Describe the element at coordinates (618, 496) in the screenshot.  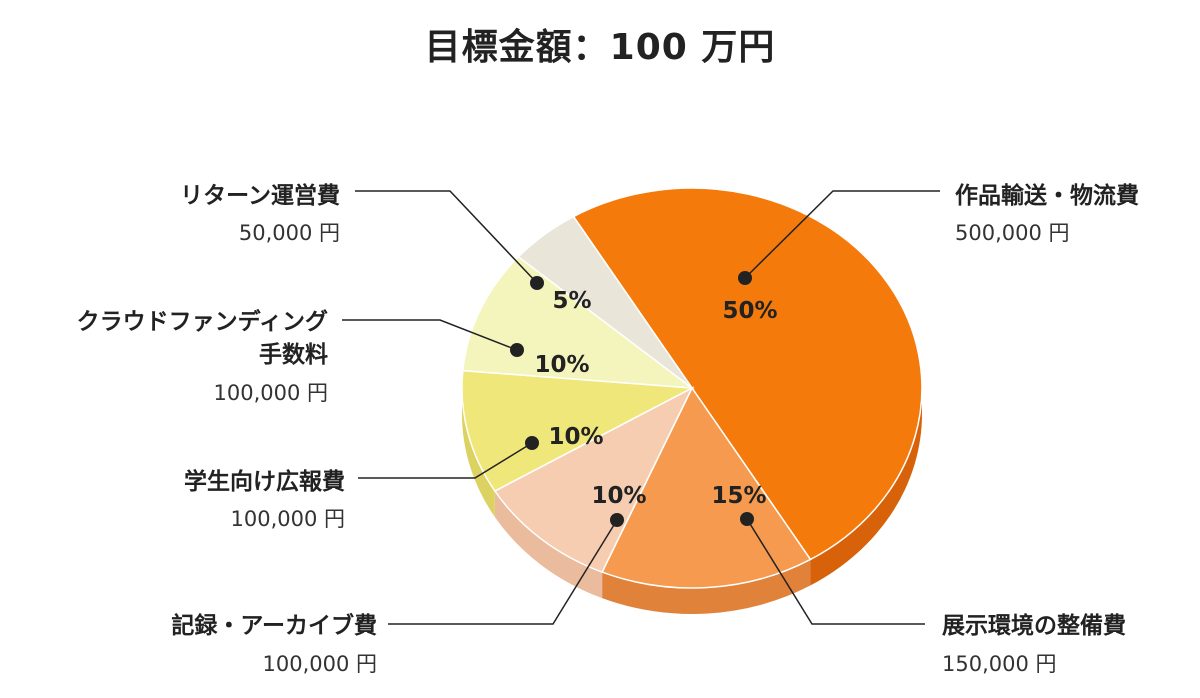
I see `slice-percent-2: 10%` at that location.